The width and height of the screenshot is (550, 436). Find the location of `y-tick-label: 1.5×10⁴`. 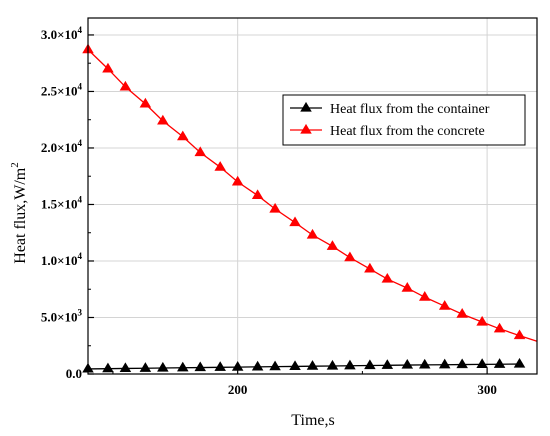

y-tick-label: 1.5×10⁴ is located at coordinates (62, 202).